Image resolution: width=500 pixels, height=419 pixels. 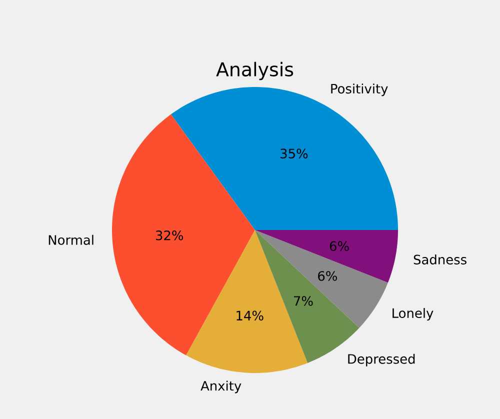 I want to click on slice-label: Positivity, so click(x=359, y=90).